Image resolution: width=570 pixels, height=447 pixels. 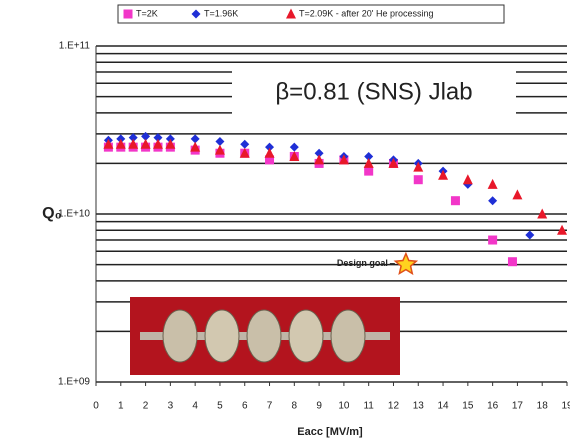 I want to click on annotation-box, so click(x=374, y=92).